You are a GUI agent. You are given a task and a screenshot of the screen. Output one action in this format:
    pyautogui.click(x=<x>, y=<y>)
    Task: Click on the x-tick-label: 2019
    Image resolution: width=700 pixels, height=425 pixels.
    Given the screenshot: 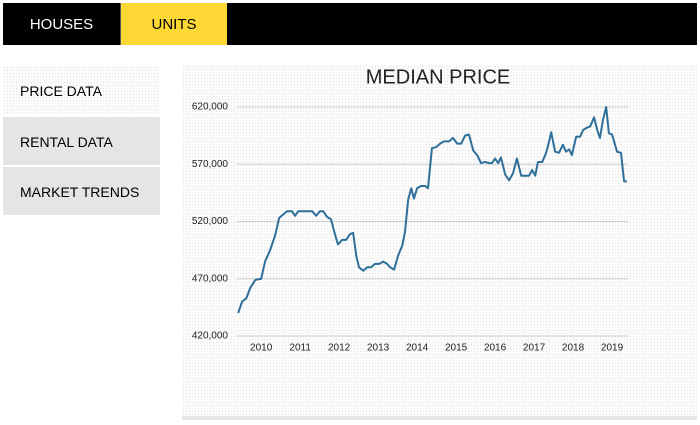 What is the action you would take?
    pyautogui.click(x=612, y=348)
    